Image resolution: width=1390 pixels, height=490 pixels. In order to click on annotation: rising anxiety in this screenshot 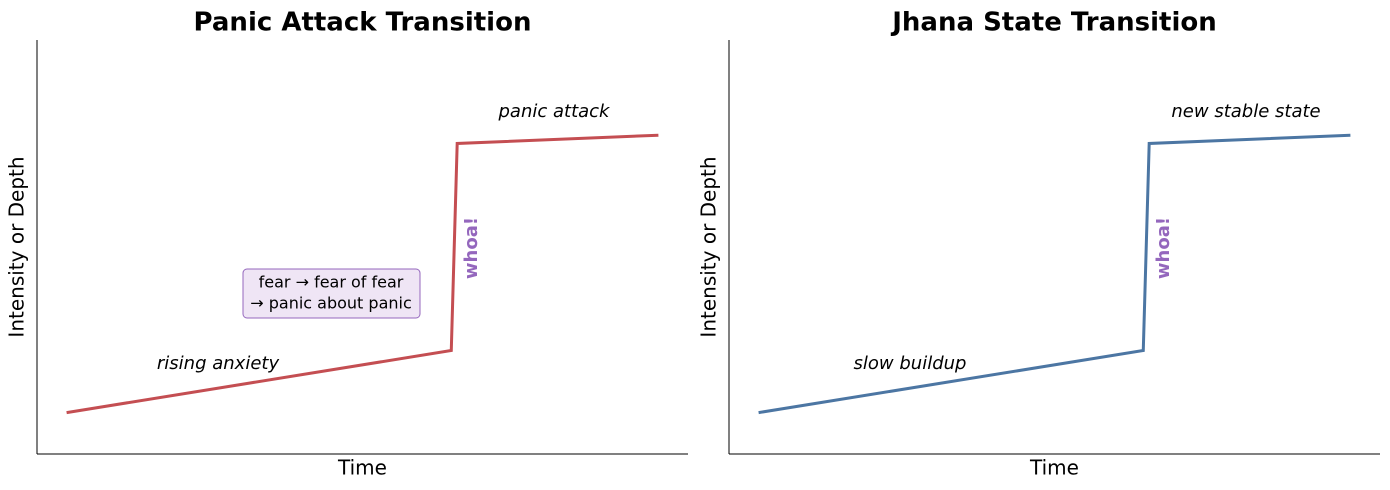, I will do `click(218, 363)`.